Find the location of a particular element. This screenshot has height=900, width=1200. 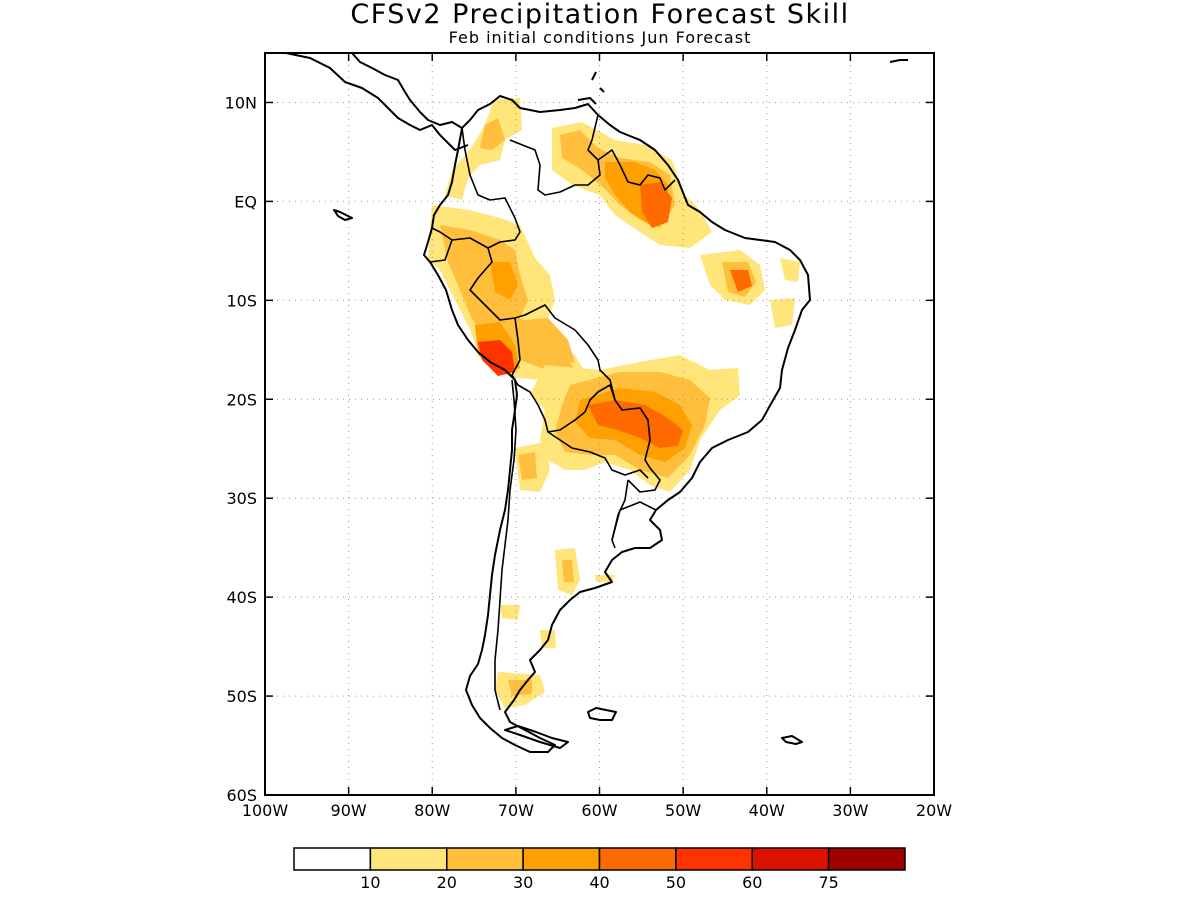

colorbar-legend: 10 20 30 40 50 60 75 is located at coordinates (599, 869).